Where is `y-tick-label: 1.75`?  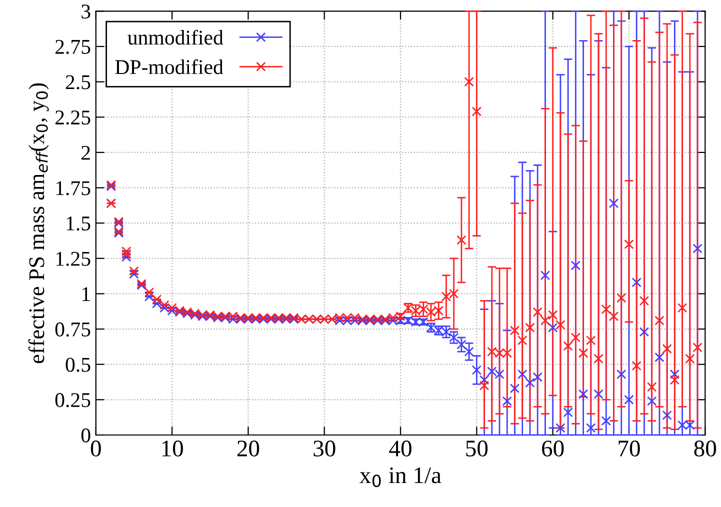 y-tick-label: 1.75 is located at coordinates (73, 188).